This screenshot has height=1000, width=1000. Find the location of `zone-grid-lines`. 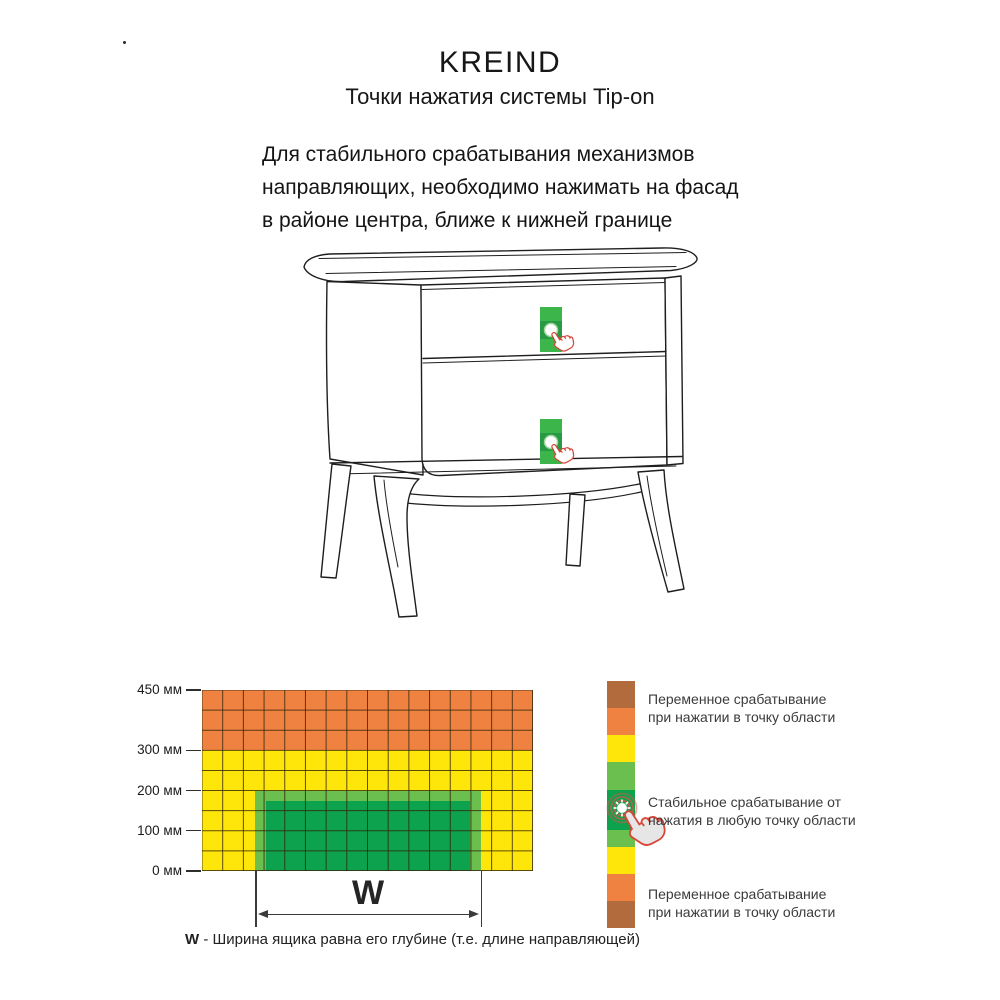

zone-grid-lines is located at coordinates (367, 780).